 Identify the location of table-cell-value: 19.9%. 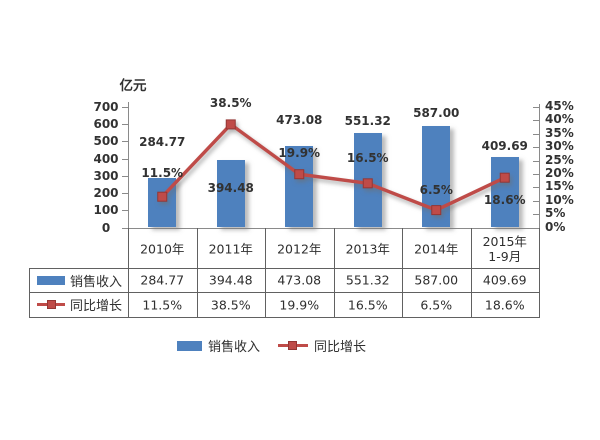
(299, 305).